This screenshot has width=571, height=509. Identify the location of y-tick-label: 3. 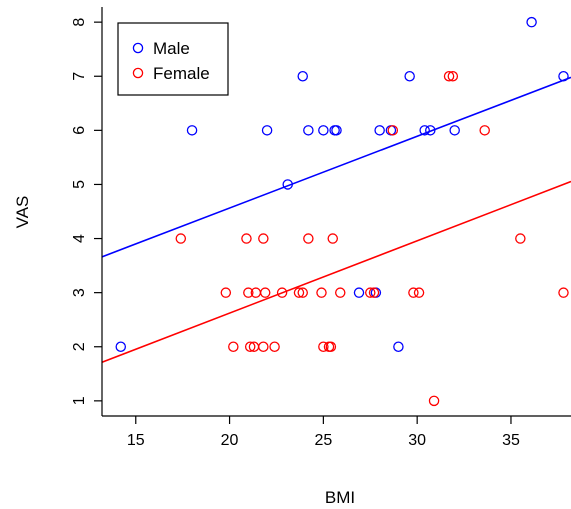
(79, 292).